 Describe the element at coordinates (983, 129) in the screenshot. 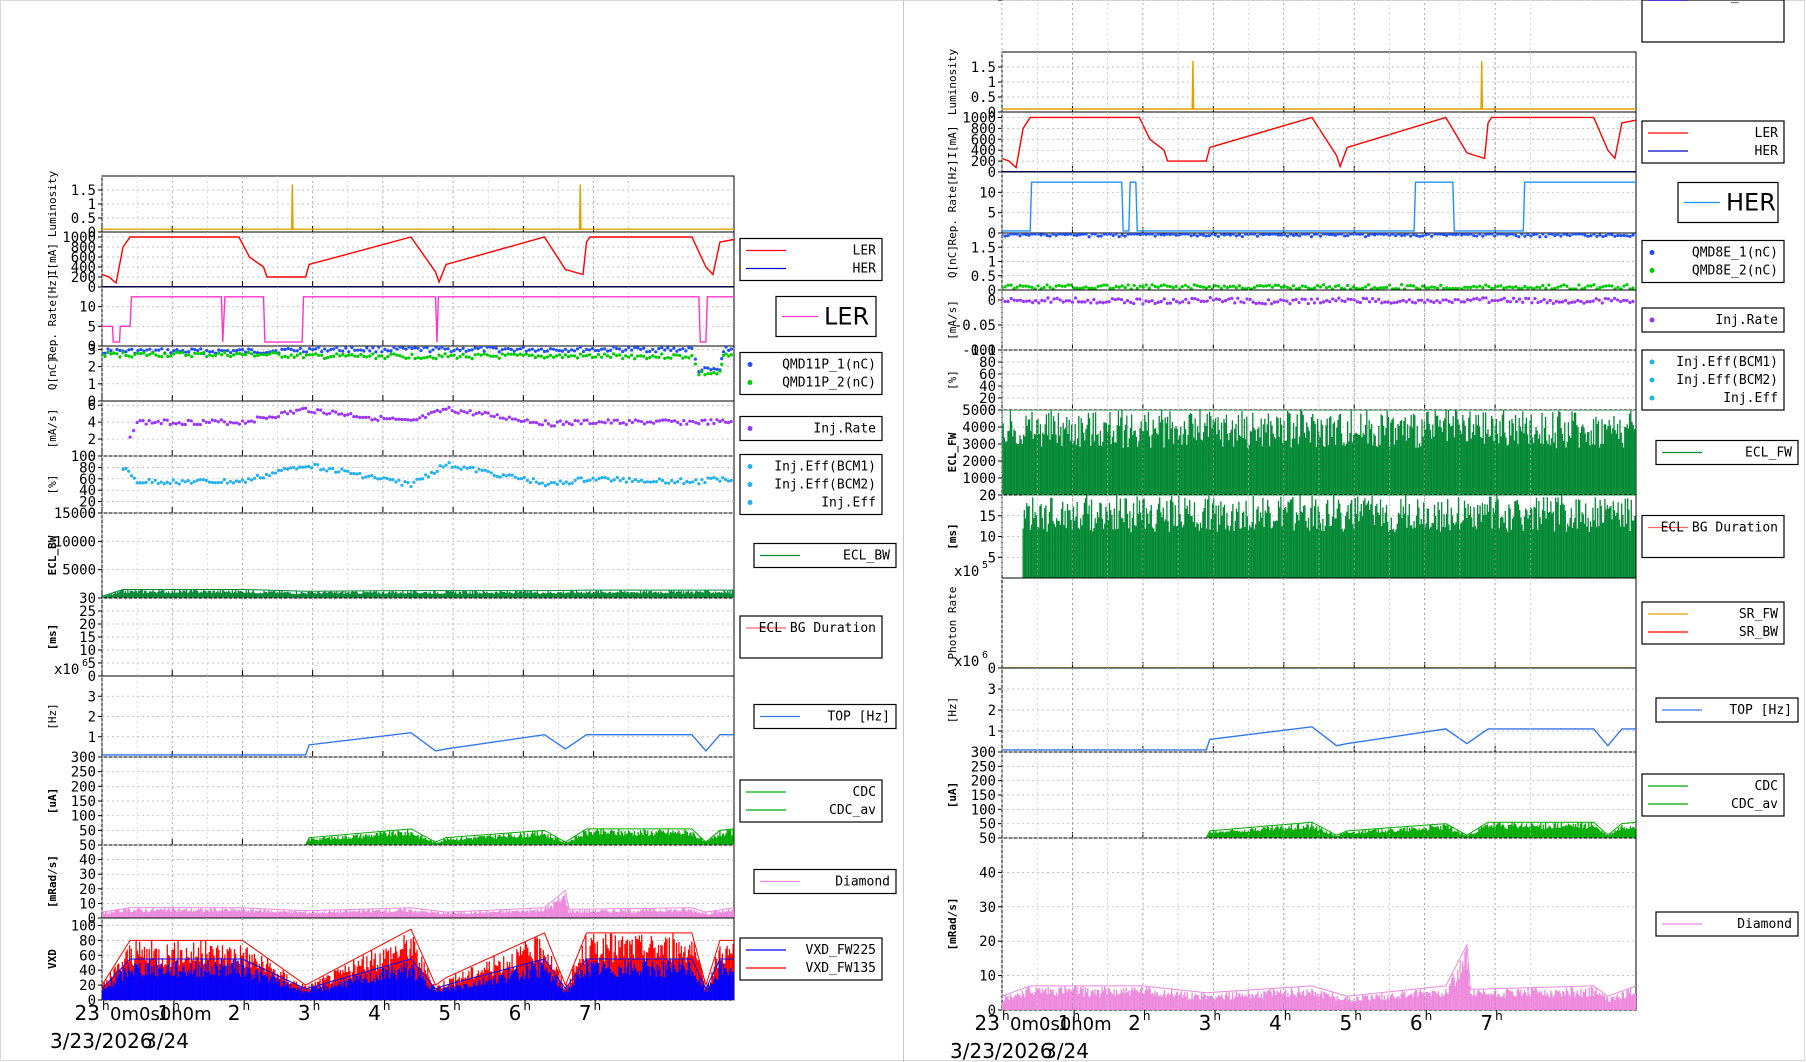

I see `y-tick-label: 800` at that location.